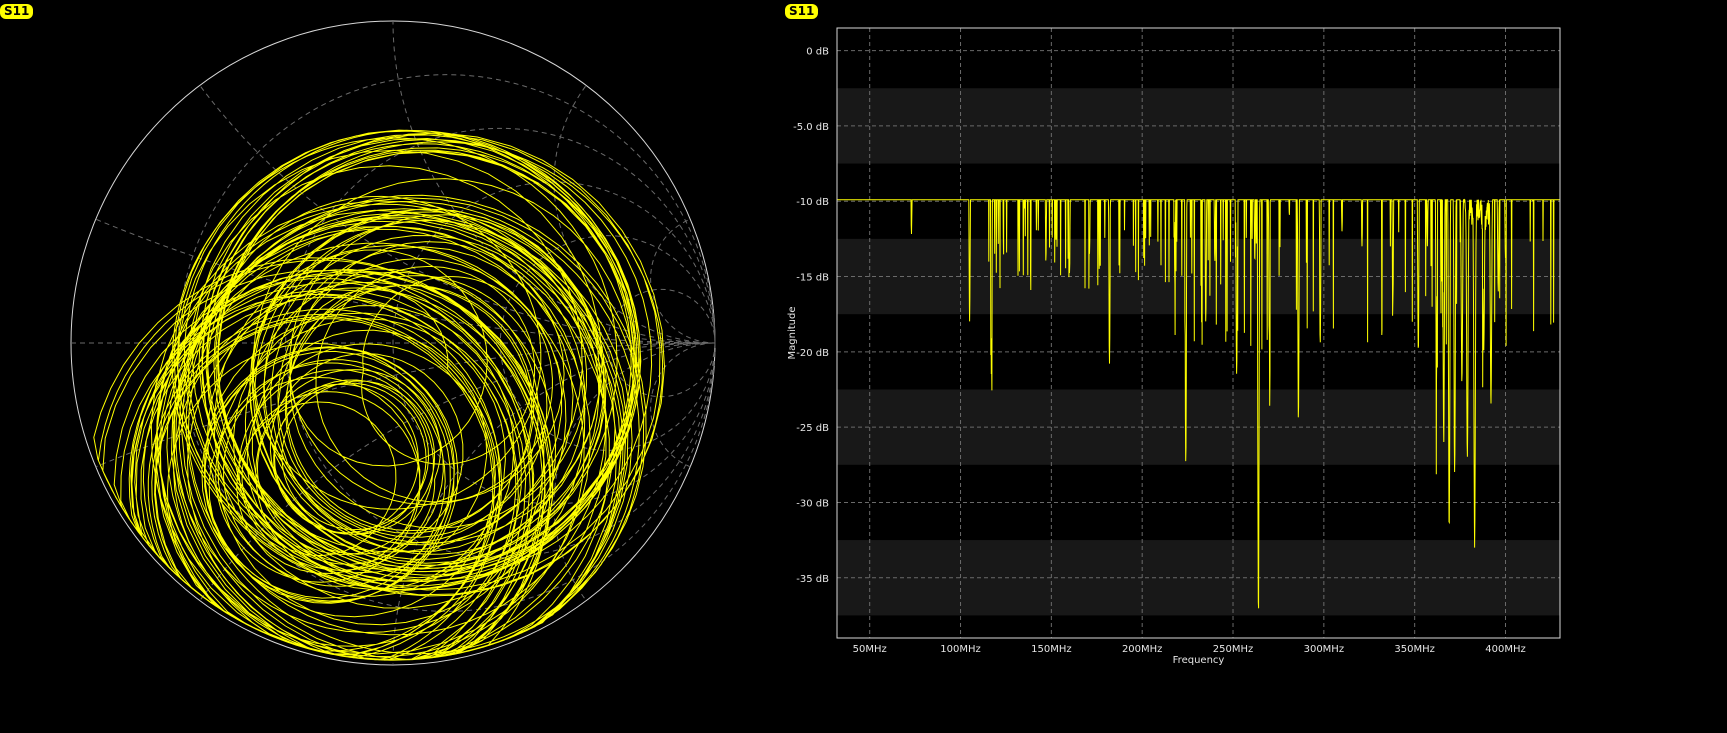 This screenshot has height=733, width=1727. I want to click on y-tick-label: -5.0 dB, so click(811, 127).